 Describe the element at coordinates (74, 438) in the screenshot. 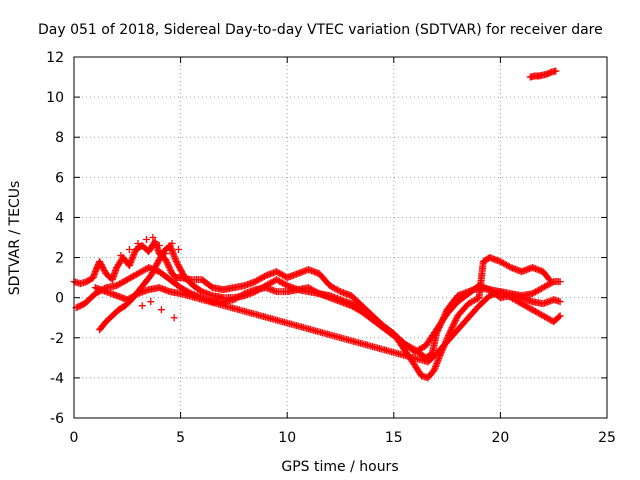

I see `x-tick-label: 0` at that location.